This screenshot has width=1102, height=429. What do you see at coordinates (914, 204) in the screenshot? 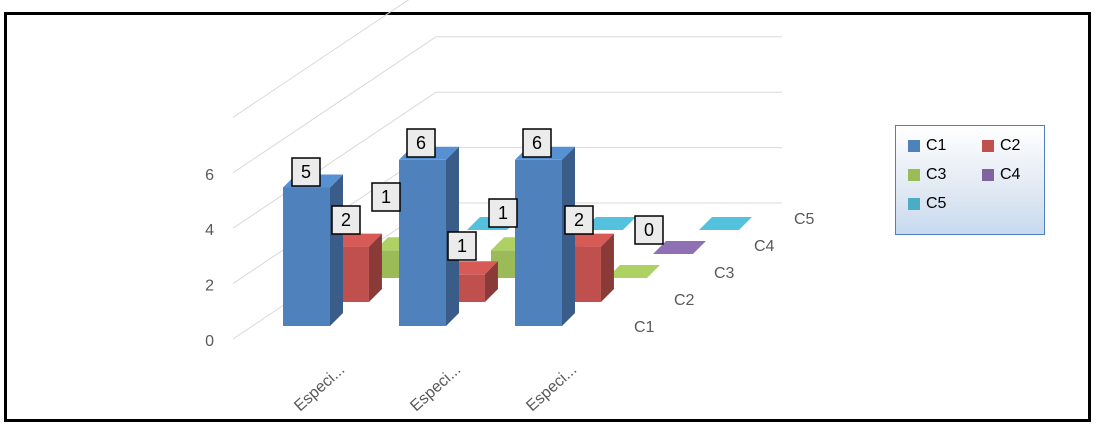
I see `legend-swatch-c5` at bounding box center [914, 204].